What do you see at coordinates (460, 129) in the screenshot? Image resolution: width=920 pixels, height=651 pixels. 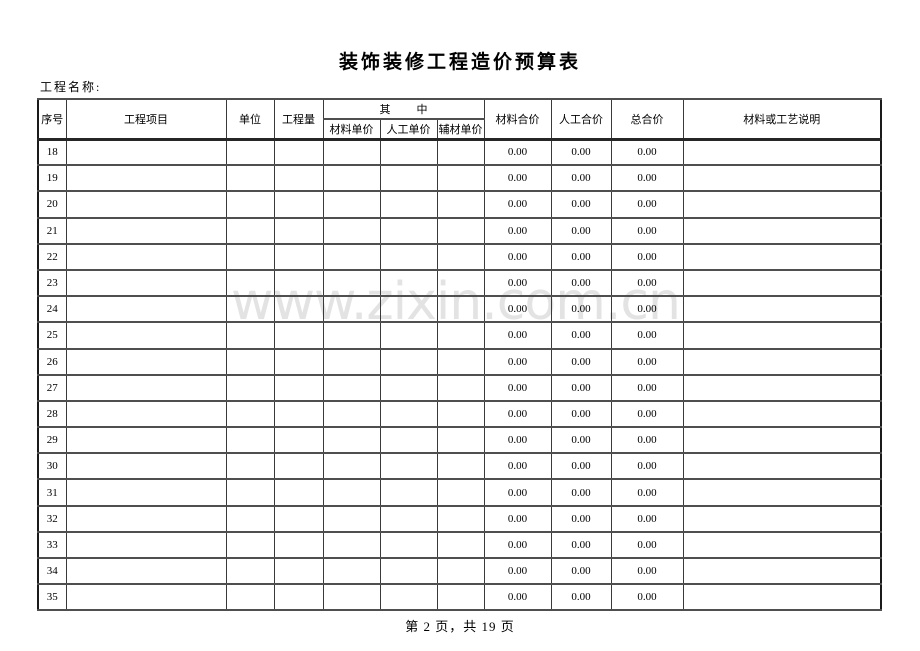 I see `col-header-aux-unit-price: 辅材单价` at bounding box center [460, 129].